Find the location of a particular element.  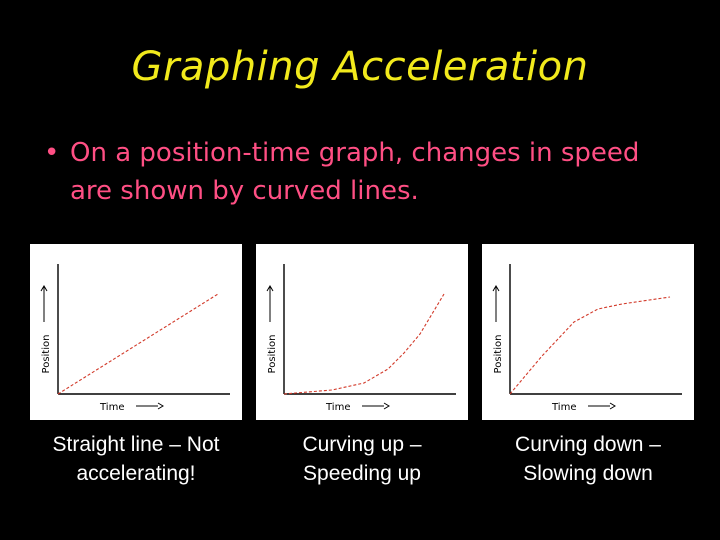

graph-straight: Time Position is located at coordinates (135, 338).